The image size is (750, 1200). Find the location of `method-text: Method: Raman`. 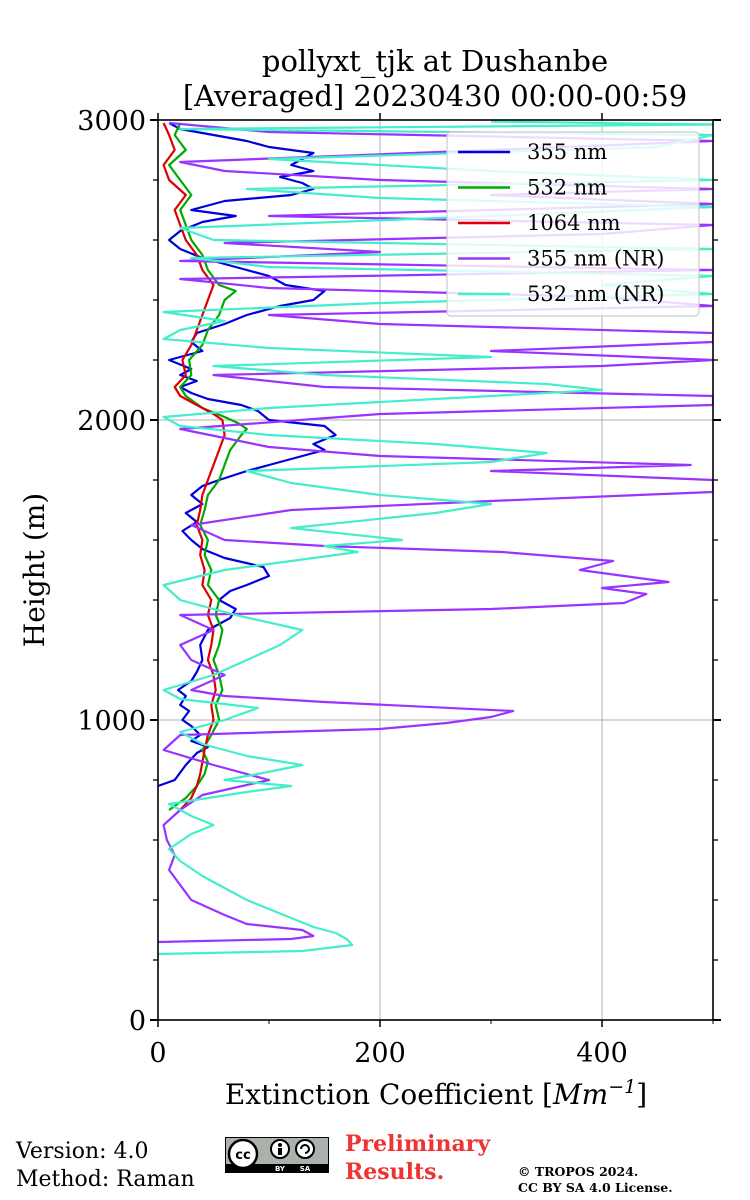

method-text: Method: Raman is located at coordinates (105, 1179).